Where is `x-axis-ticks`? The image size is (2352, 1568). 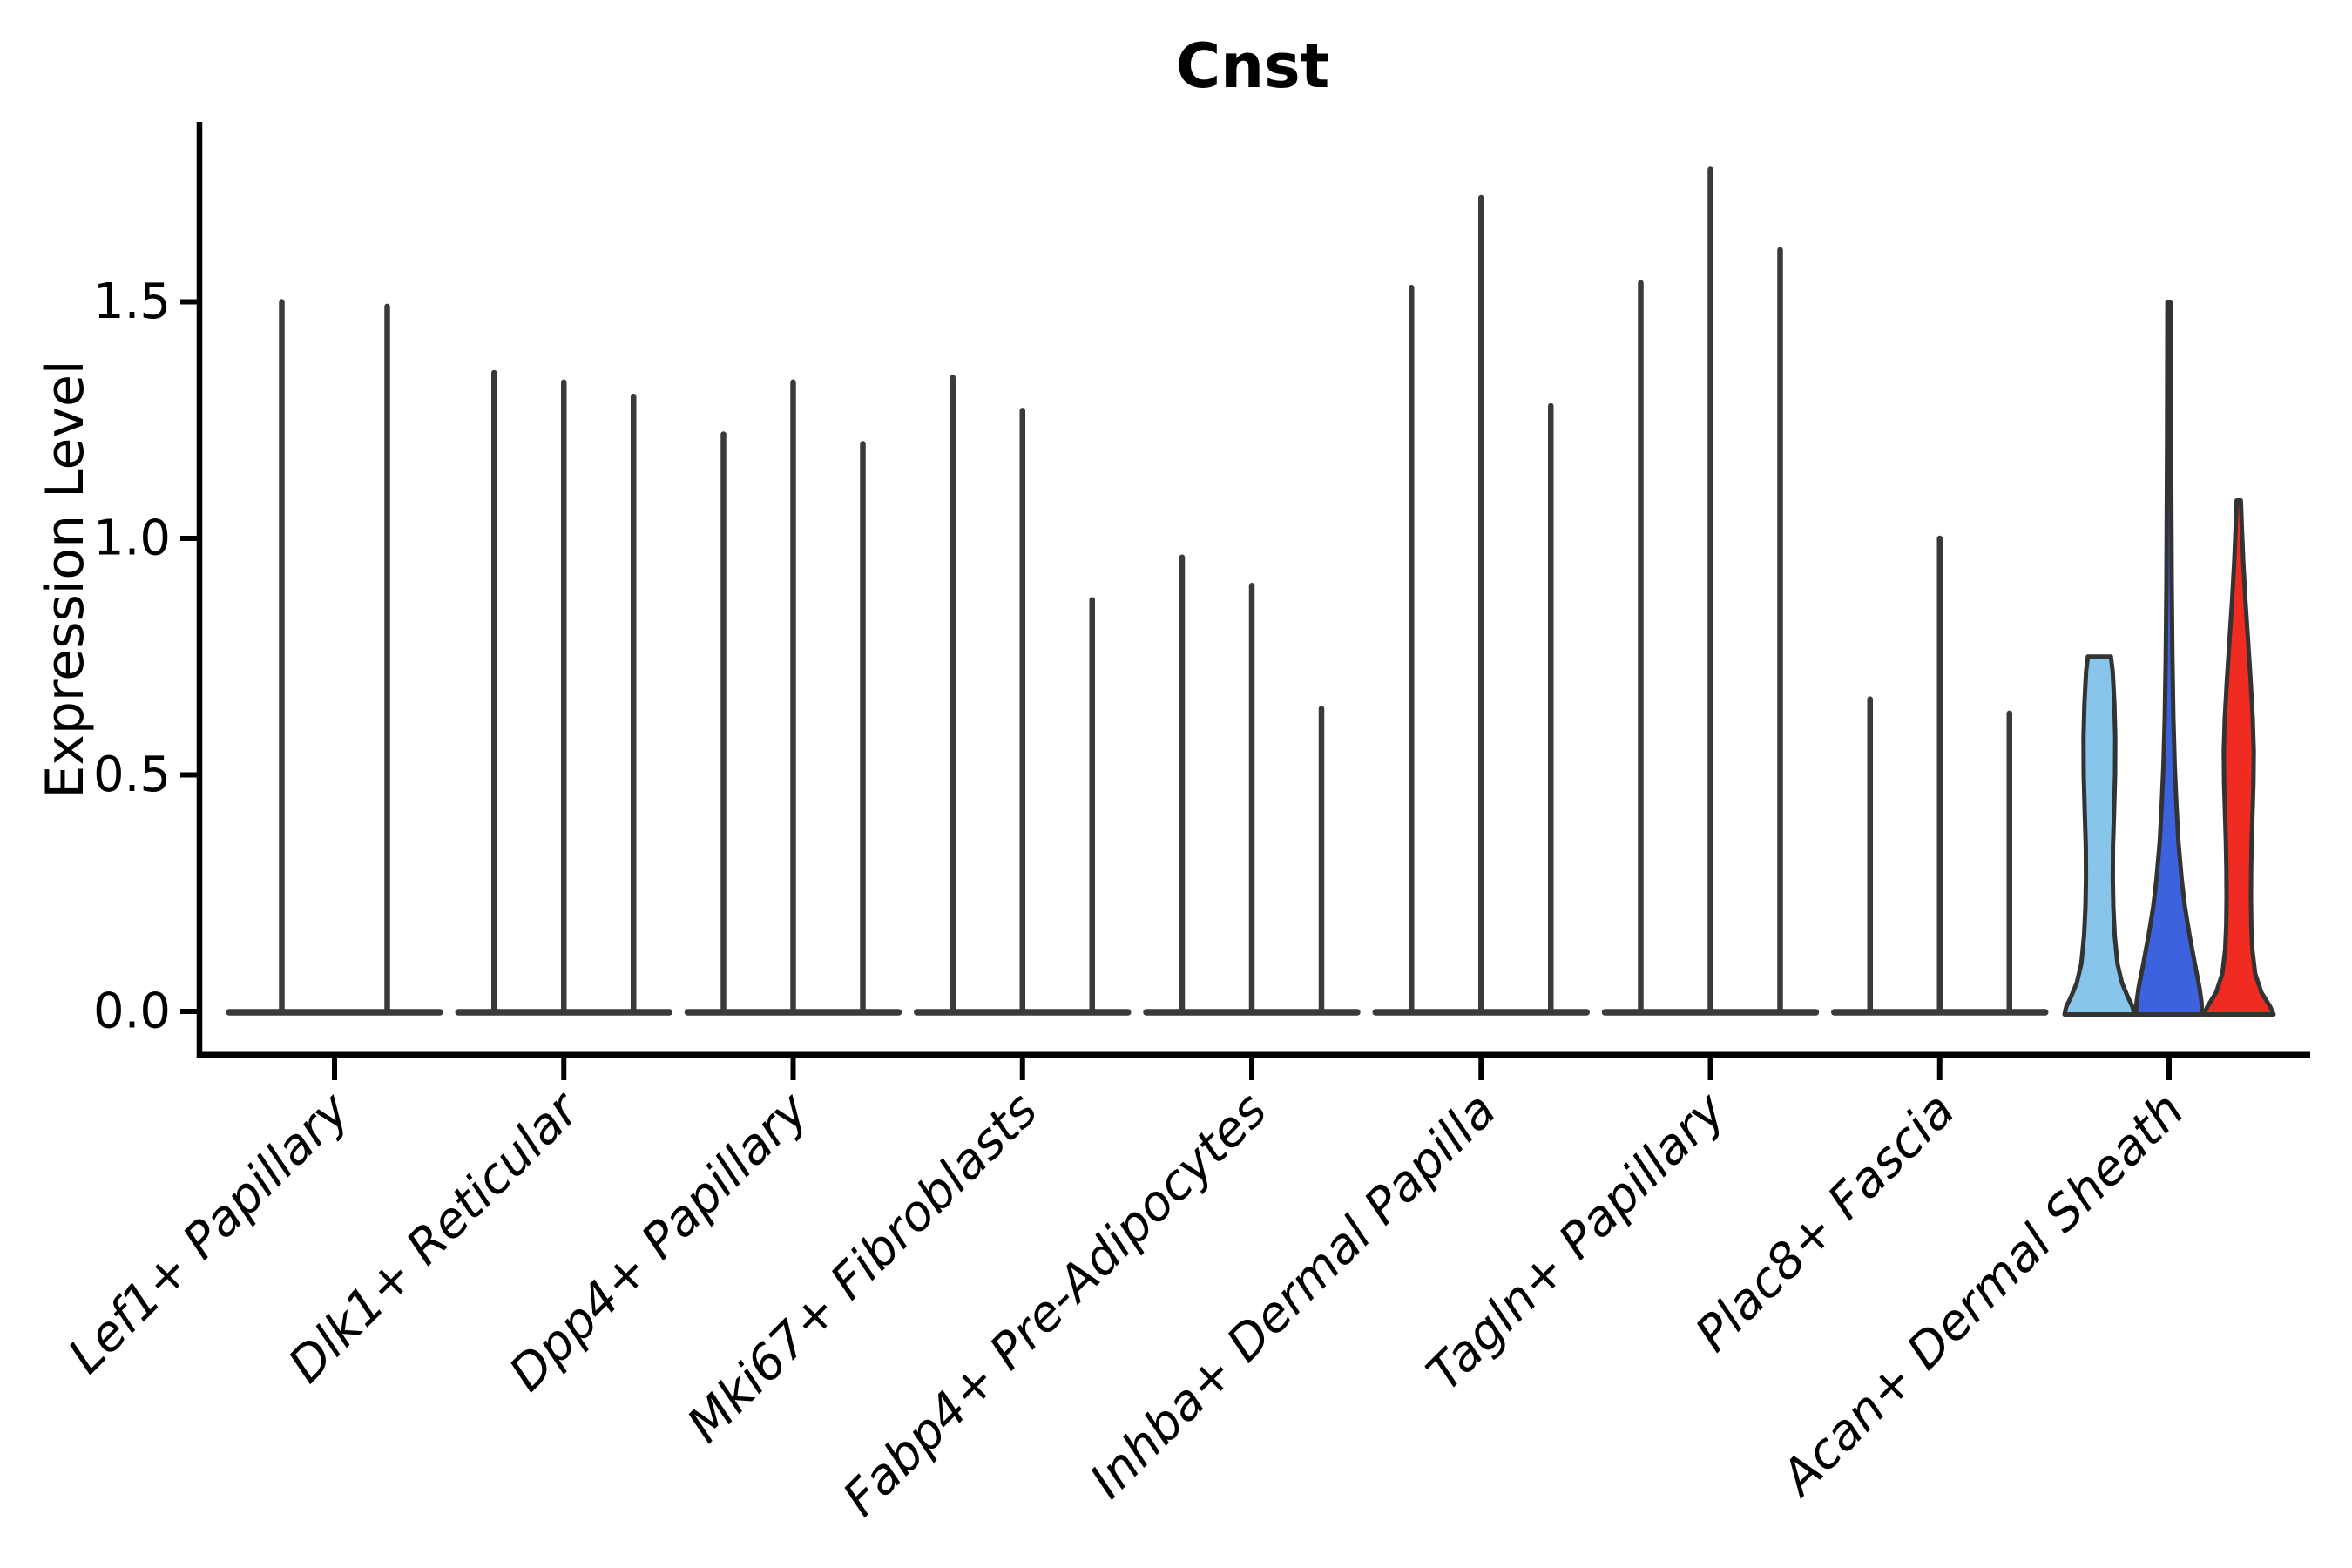
x-axis-ticks is located at coordinates (1252, 1069).